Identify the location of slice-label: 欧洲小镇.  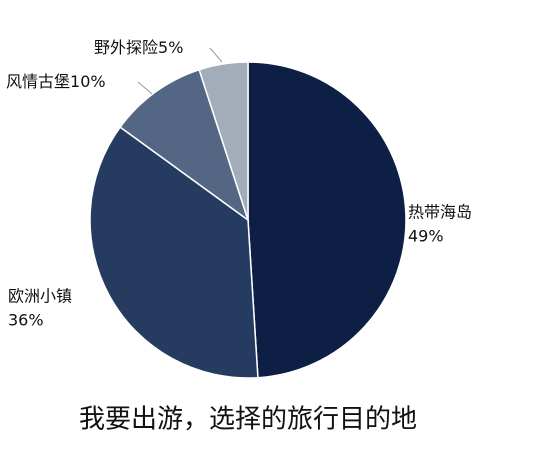
(40, 296).